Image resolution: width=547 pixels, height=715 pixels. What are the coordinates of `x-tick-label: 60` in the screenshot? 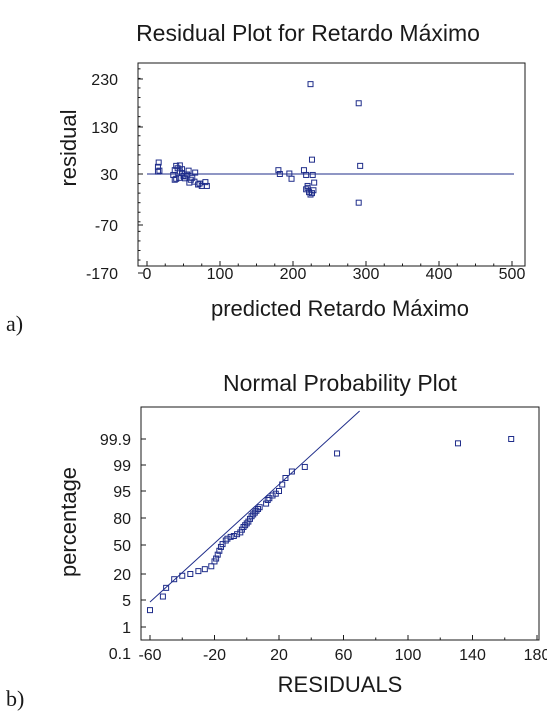 It's located at (344, 655).